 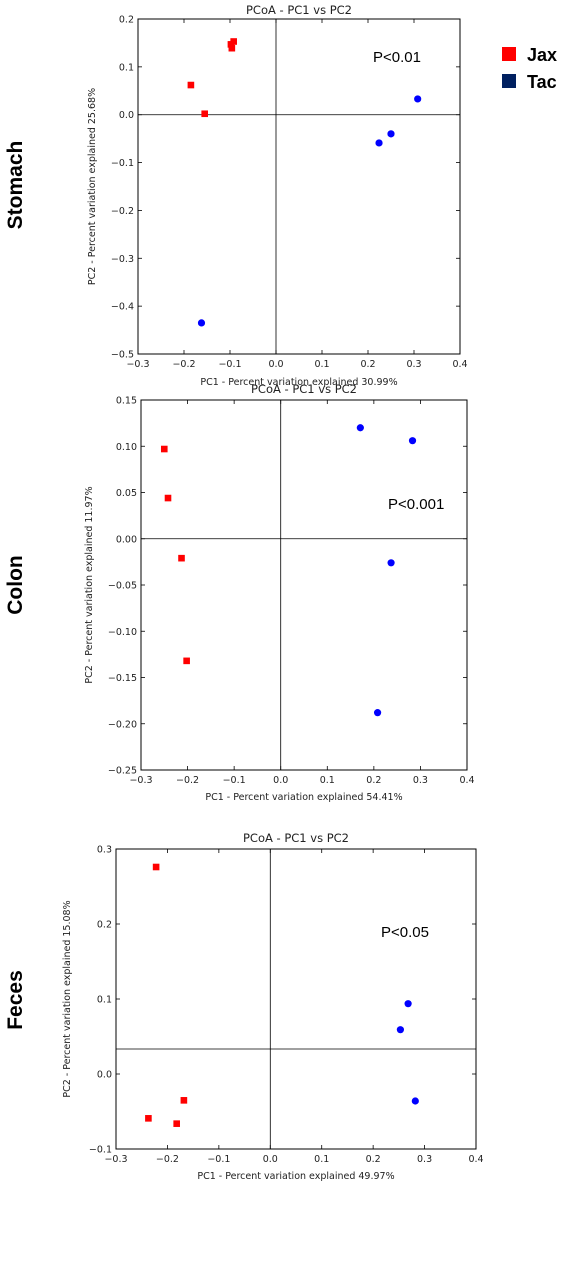 I want to click on y-axis-label: PC2 - Percent variation explained 25.68%, so click(x=92, y=186).